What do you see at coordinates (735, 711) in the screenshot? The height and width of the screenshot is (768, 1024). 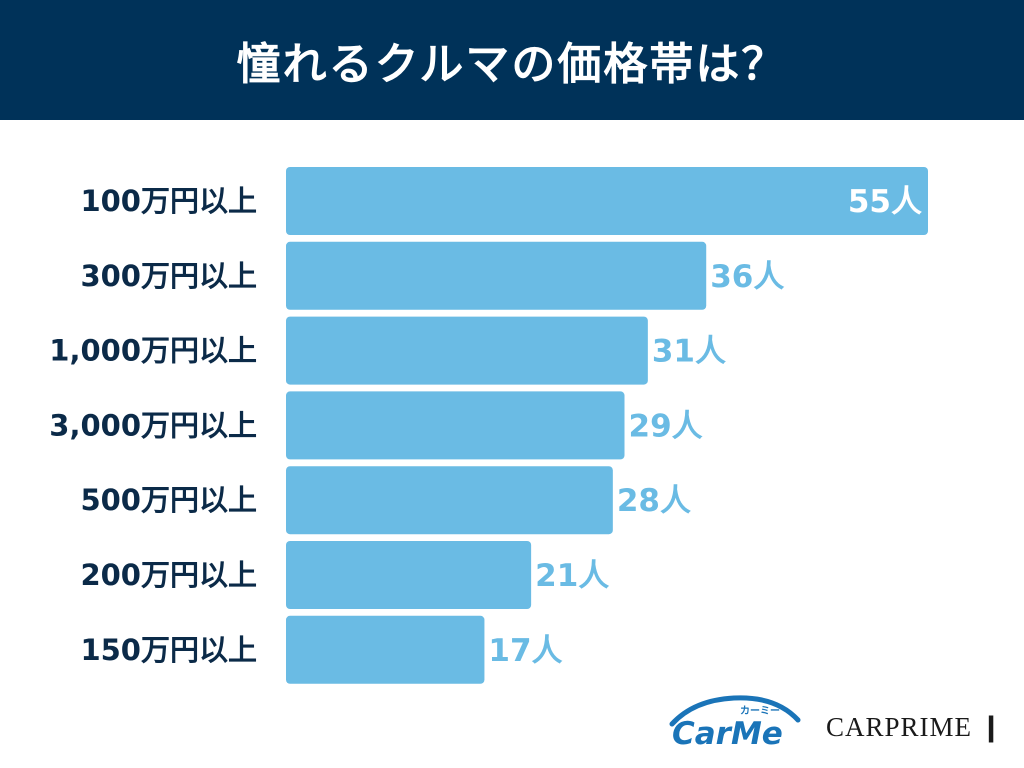 I see `car-roof-icon` at bounding box center [735, 711].